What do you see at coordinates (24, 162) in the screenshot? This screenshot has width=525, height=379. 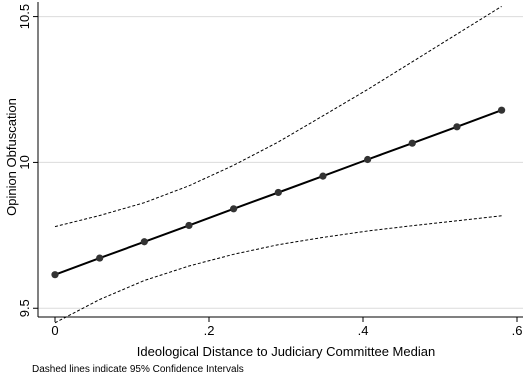 I see `y-tick-label-1: 10` at bounding box center [24, 162].